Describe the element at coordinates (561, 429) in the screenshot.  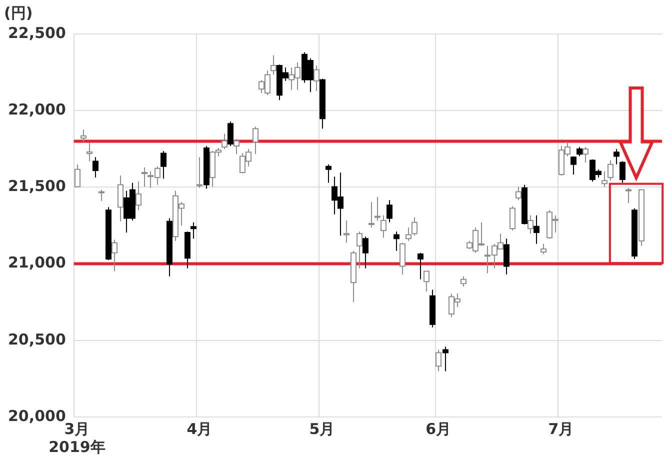
I see `x-tick-label: 7月` at that location.